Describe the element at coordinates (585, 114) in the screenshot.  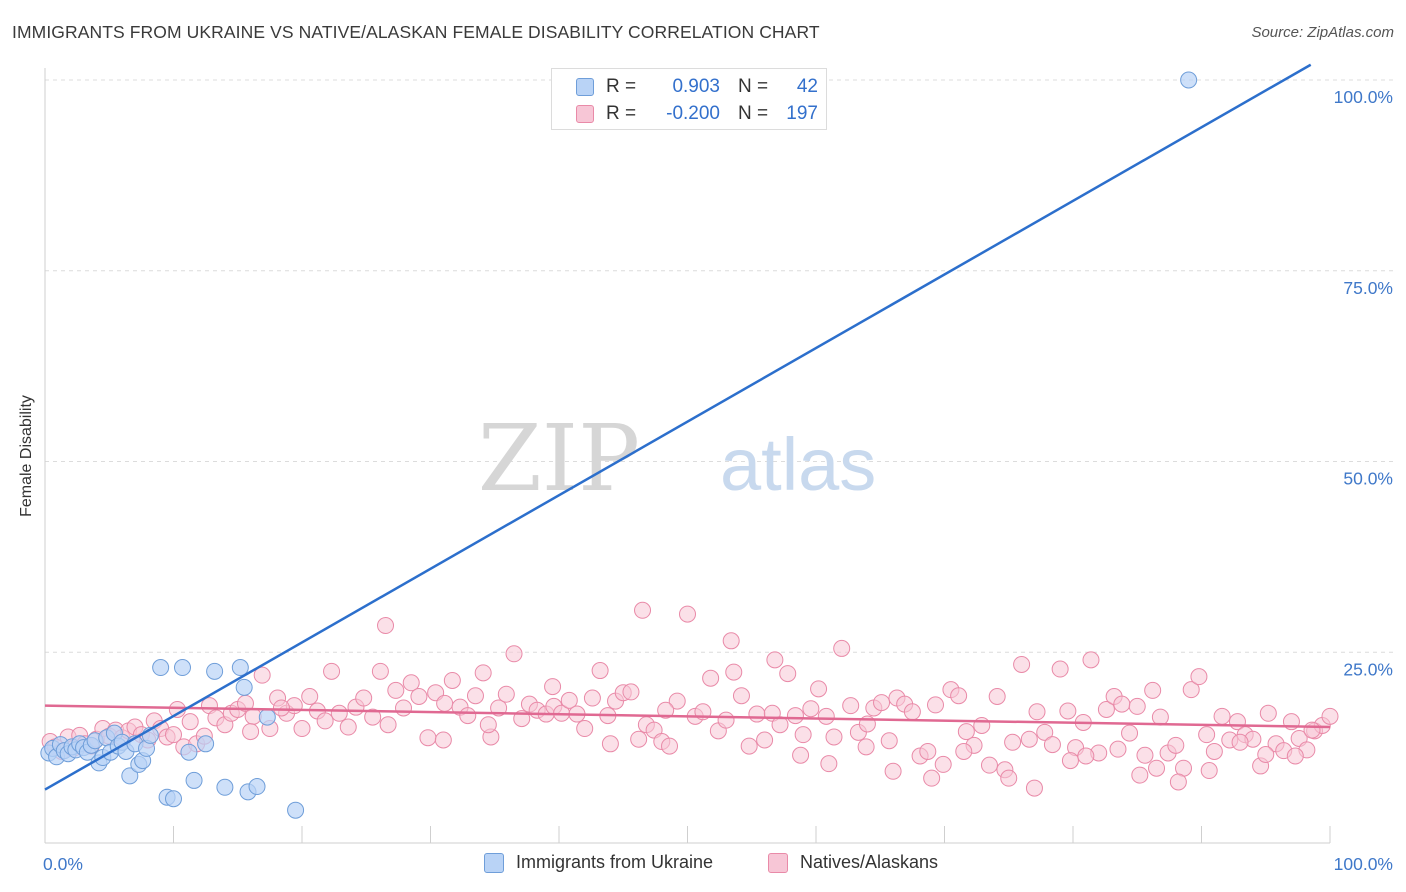
I see `natives-swatch` at that location.